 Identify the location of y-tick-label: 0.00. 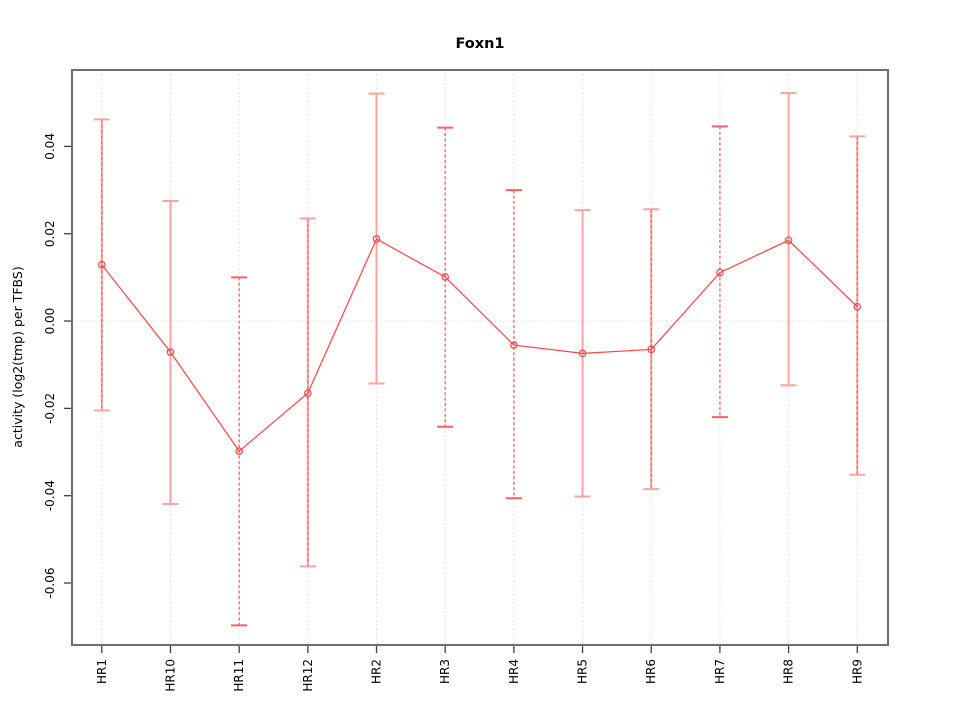
(50, 321).